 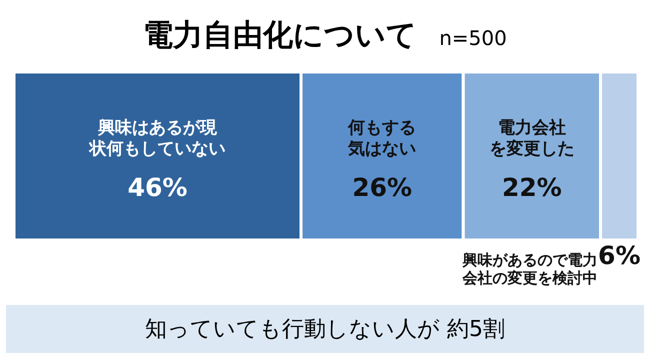 I want to click on chart-subtitle: n=500, so click(x=473, y=38).